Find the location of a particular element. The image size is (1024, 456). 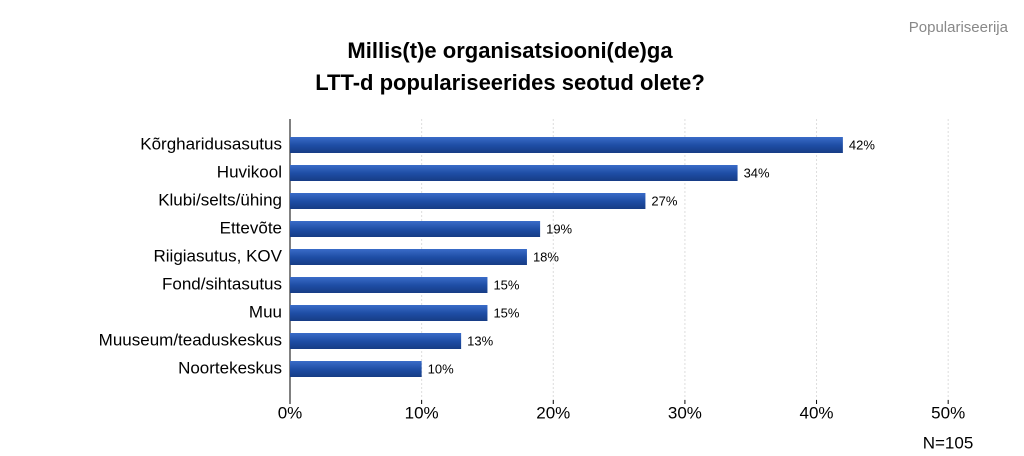

x-tick-label: 40% is located at coordinates (817, 412).